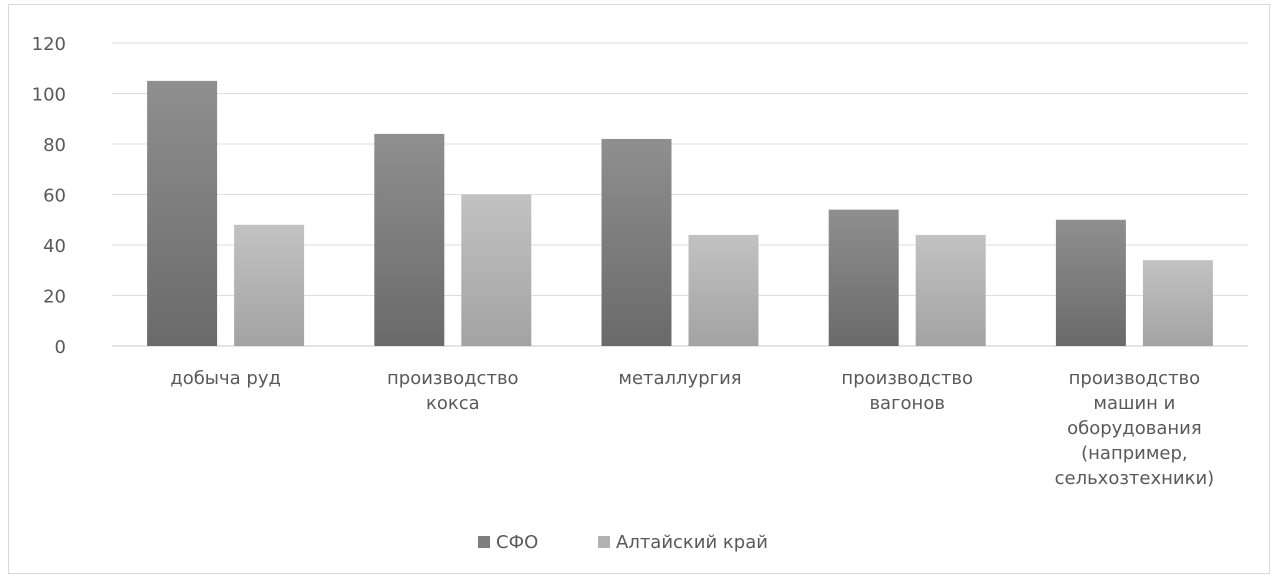 The width and height of the screenshot is (1275, 578). I want to click on x-category-label: металлургия, so click(679, 378).